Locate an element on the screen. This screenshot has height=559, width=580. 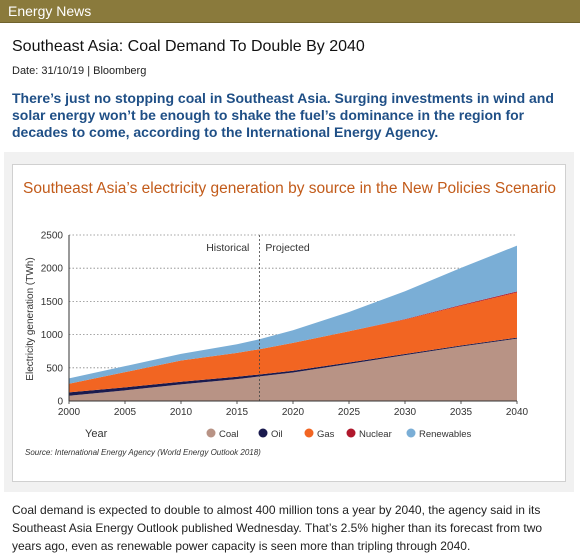
legend-swatch-gas is located at coordinates (309, 433).